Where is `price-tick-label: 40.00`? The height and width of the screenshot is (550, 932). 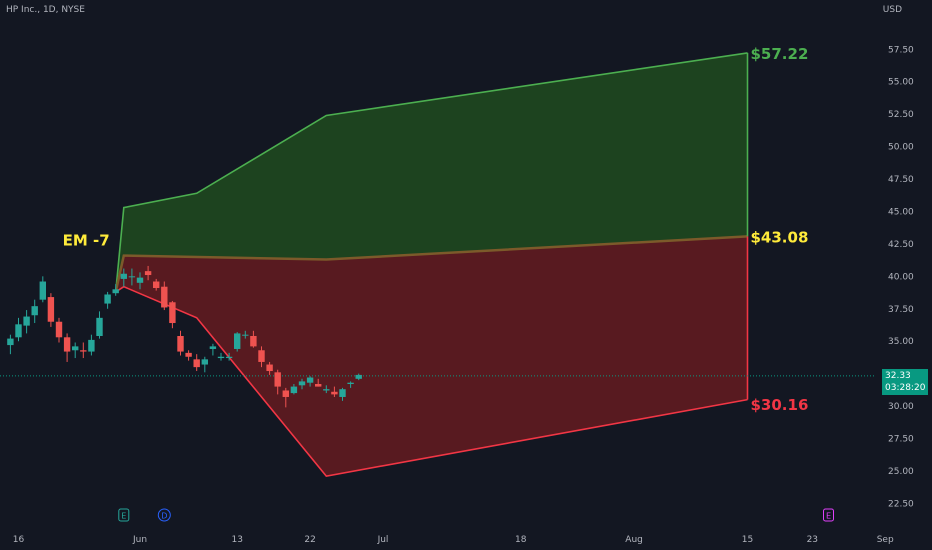 price-tick-label: 40.00 is located at coordinates (901, 277).